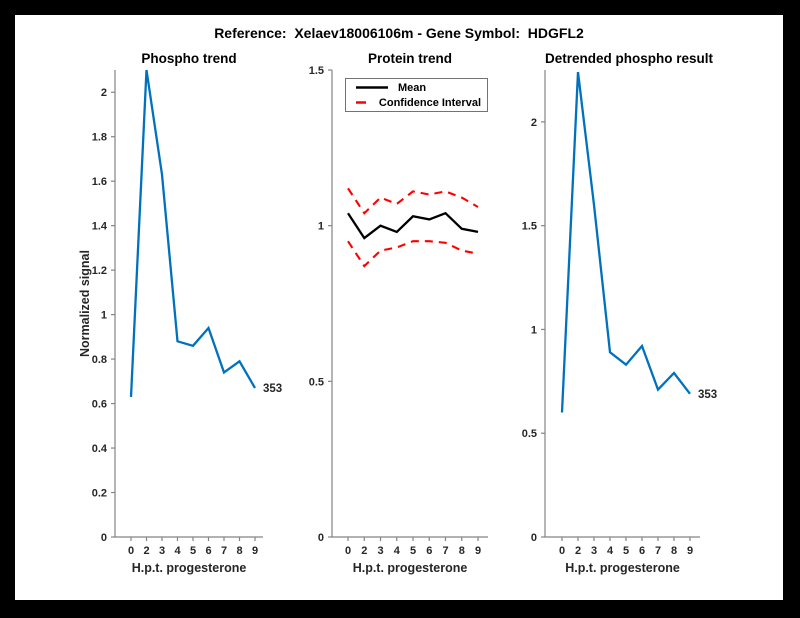  Describe the element at coordinates (409, 58) in the screenshot. I see `subplot-title-protein: Protein trend` at that location.